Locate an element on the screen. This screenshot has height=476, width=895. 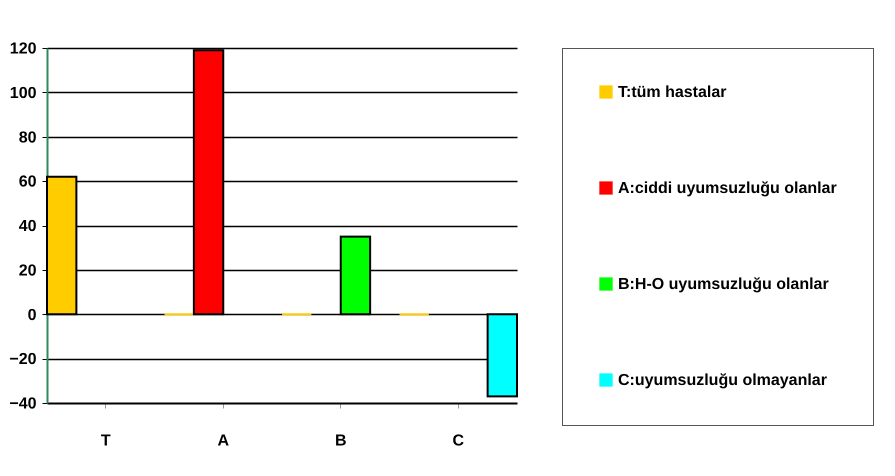
y-tick-label: 80 is located at coordinates (27, 137).